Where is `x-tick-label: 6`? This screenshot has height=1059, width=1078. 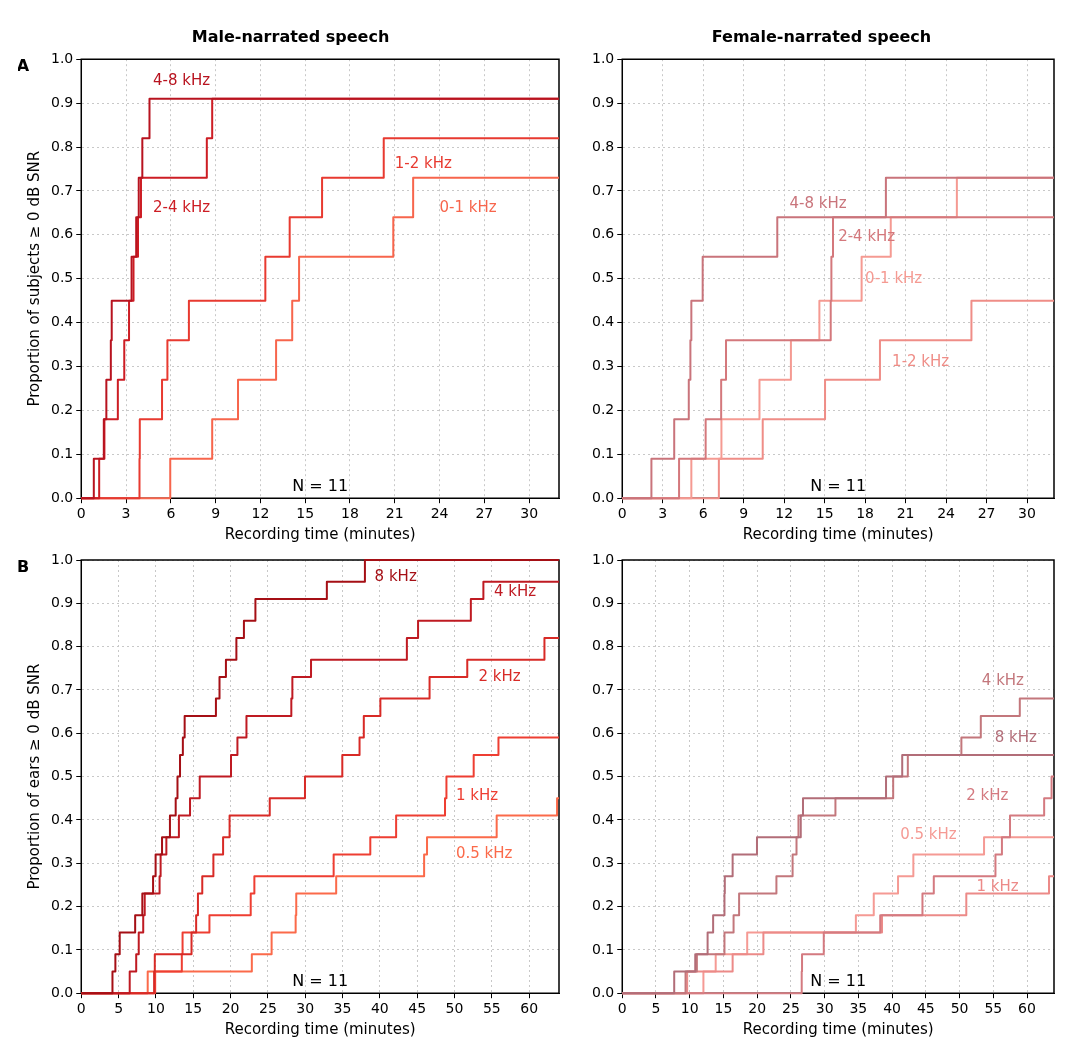 x-tick-label: 6 is located at coordinates (703, 513).